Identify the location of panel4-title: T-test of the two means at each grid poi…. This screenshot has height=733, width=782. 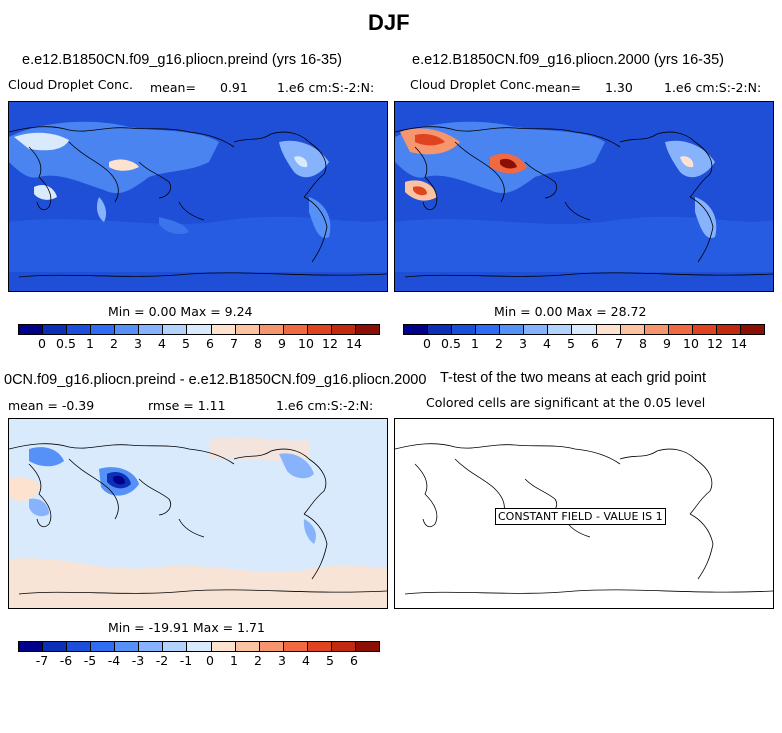
(573, 378).